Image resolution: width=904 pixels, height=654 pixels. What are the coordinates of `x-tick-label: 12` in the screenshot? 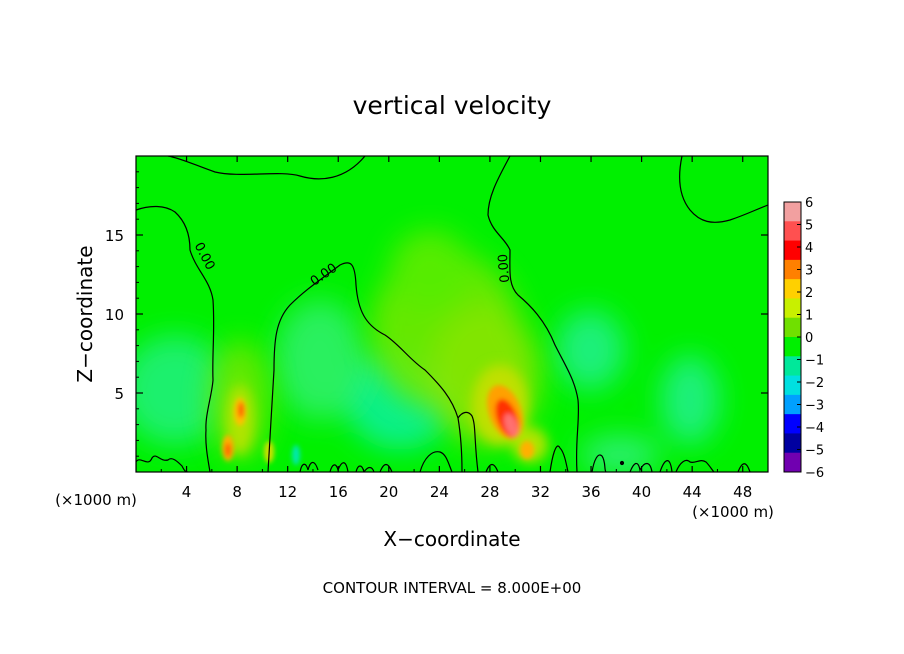 It's located at (287, 492).